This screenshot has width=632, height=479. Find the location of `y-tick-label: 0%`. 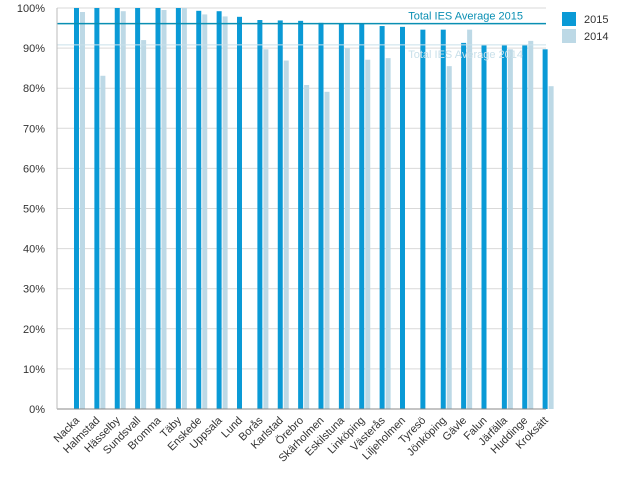

y-tick-label: 0% is located at coordinates (37, 410).